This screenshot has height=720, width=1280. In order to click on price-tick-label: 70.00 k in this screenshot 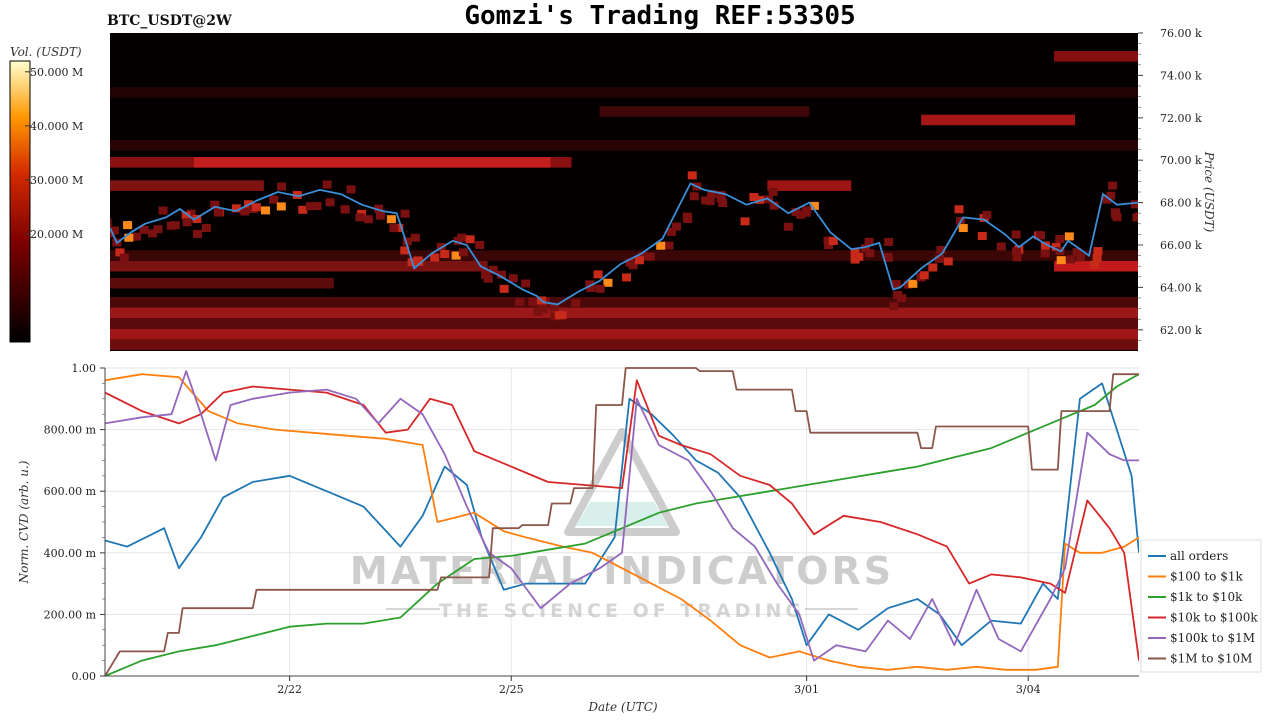, I will do `click(1181, 160)`.